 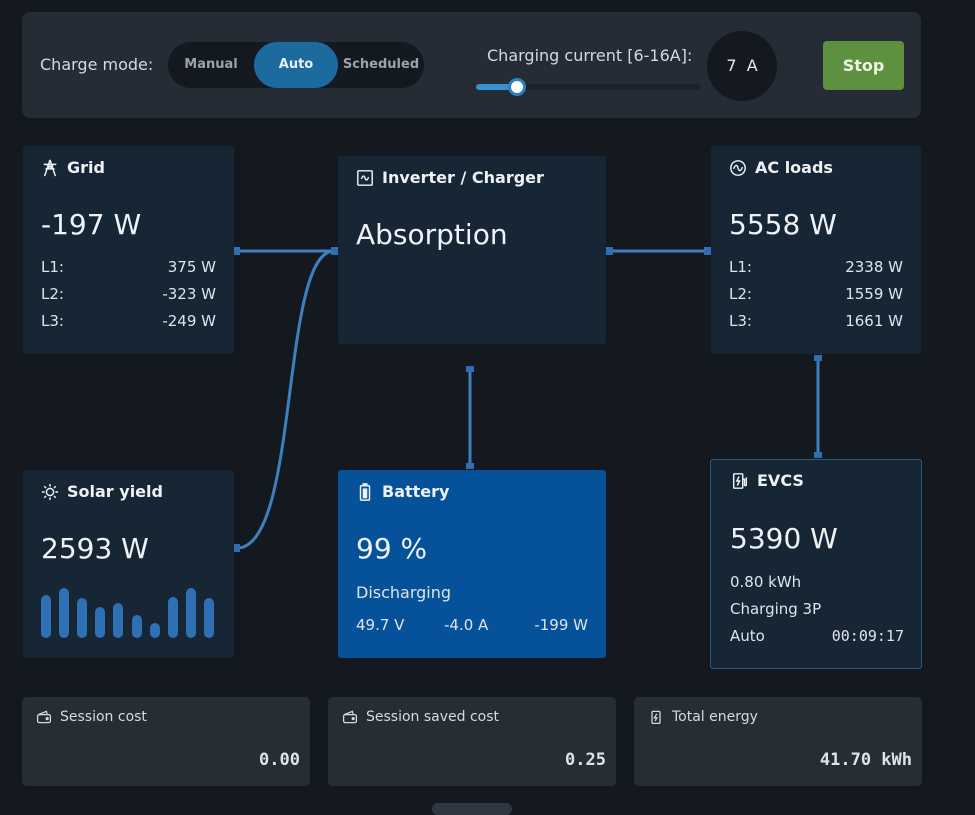 What do you see at coordinates (740, 480) in the screenshot?
I see `ev-charger-icon` at bounding box center [740, 480].